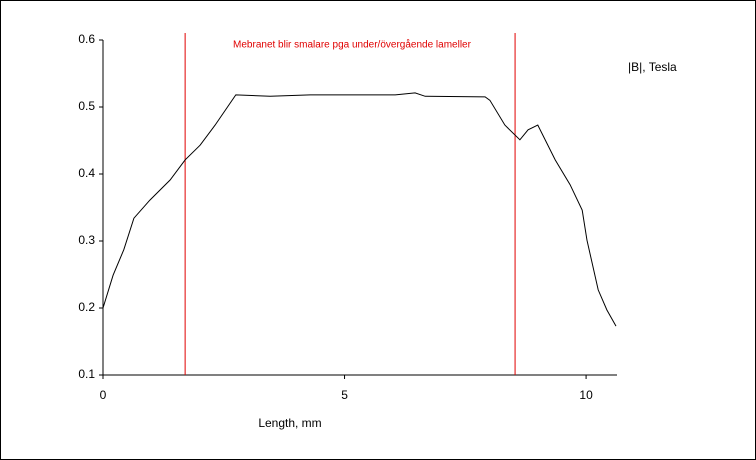 This screenshot has height=460, width=756. I want to click on y-tick-label: 0.5, so click(86, 106).